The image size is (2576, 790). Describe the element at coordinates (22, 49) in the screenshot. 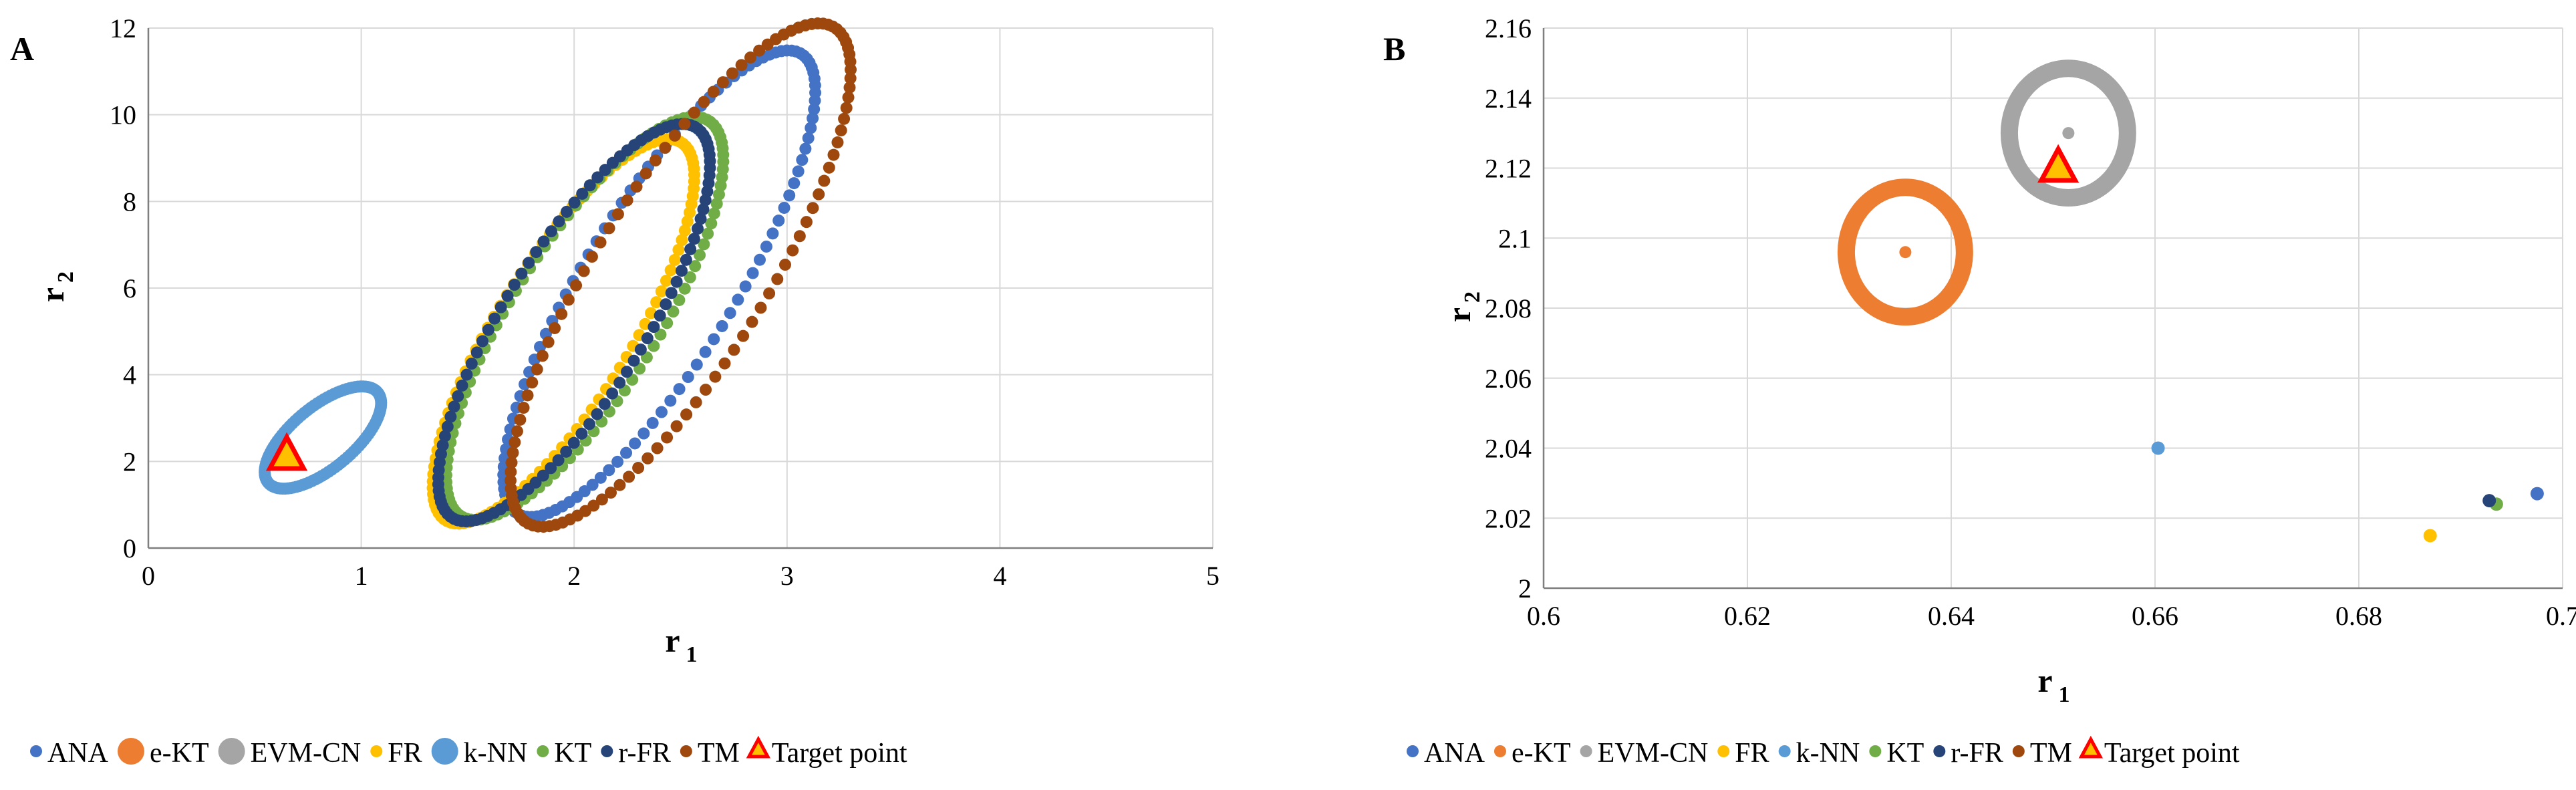

I see `panel-label: A` at that location.